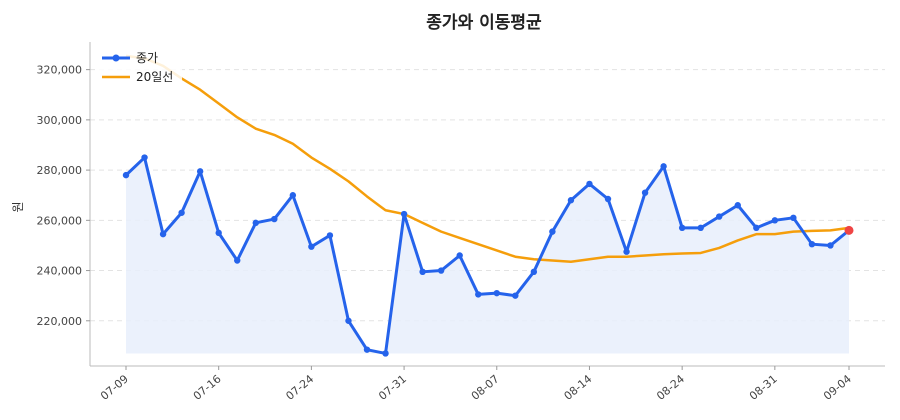 The height and width of the screenshot is (420, 900). What do you see at coordinates (763, 387) in the screenshot?
I see `x-tick-label: 08-31` at bounding box center [763, 387].